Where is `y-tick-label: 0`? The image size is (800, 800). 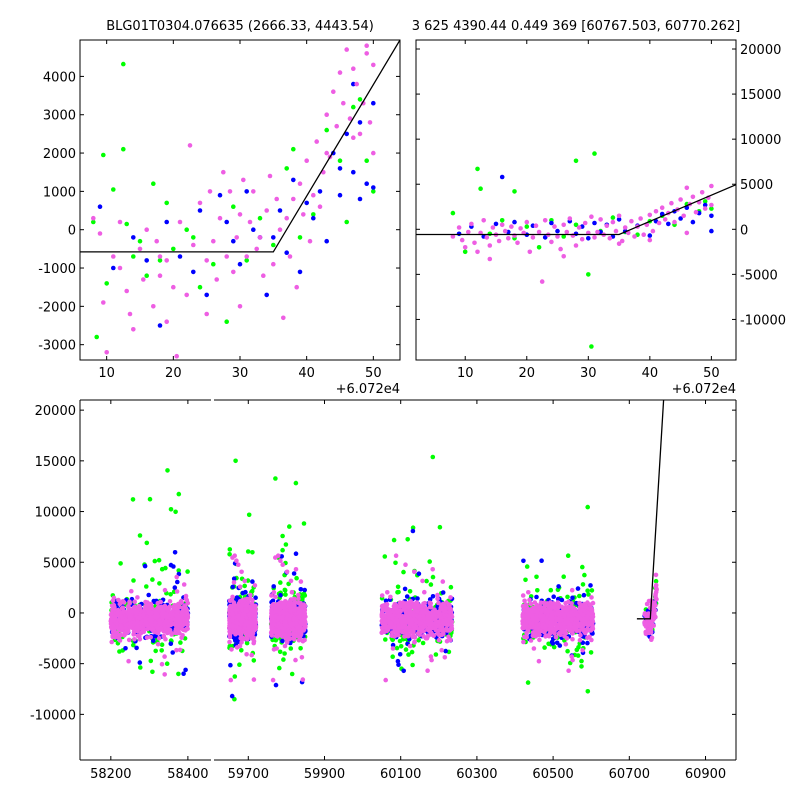 y-tick-label: 0 is located at coordinates (744, 230).